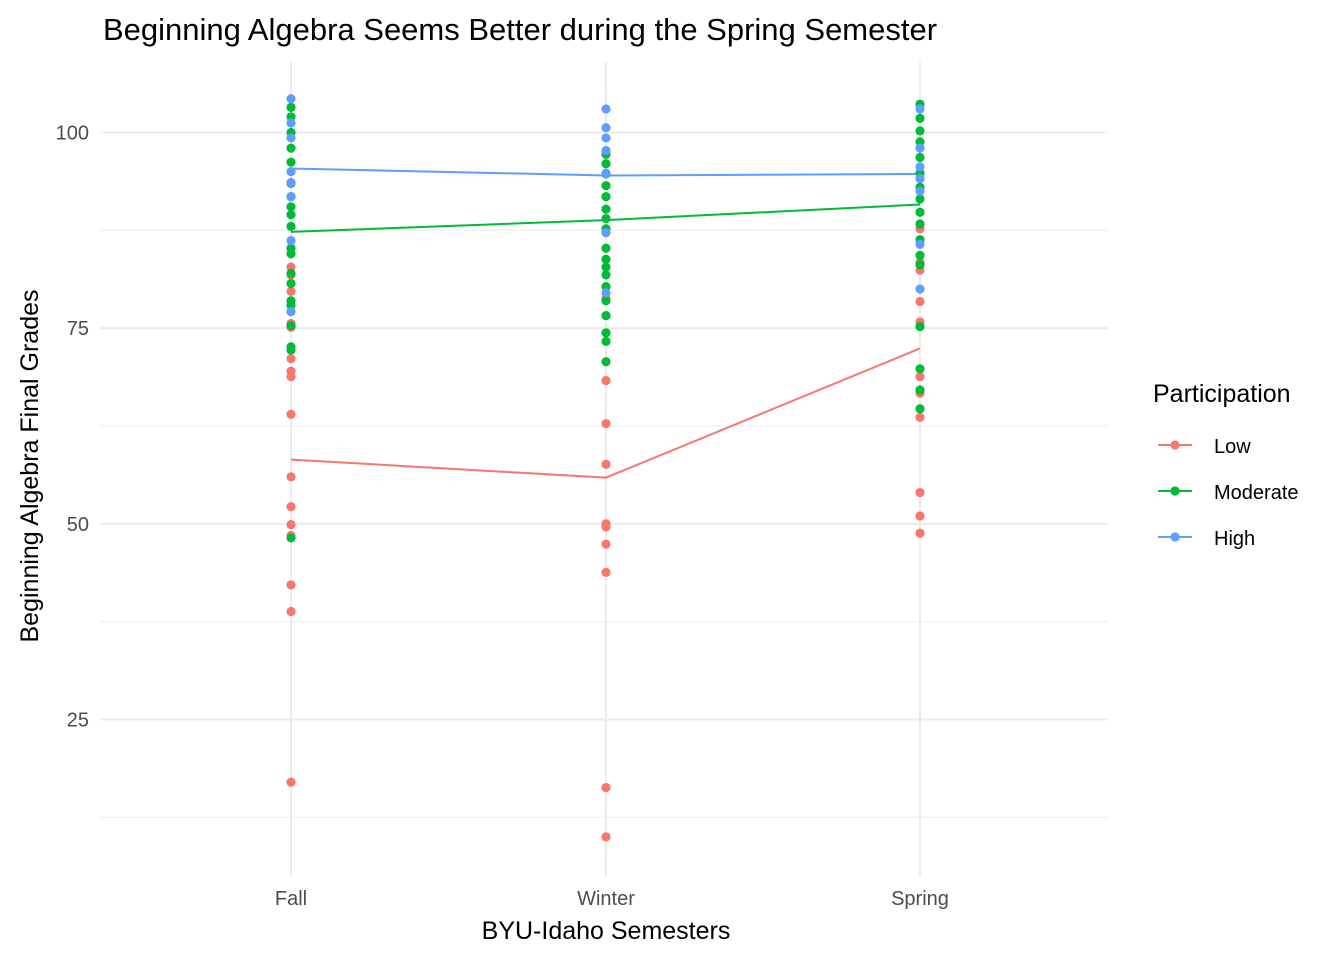 The width and height of the screenshot is (1344, 960). What do you see at coordinates (30, 465) in the screenshot?
I see `y-axis-title: Beginning Algebra Final Grades` at bounding box center [30, 465].